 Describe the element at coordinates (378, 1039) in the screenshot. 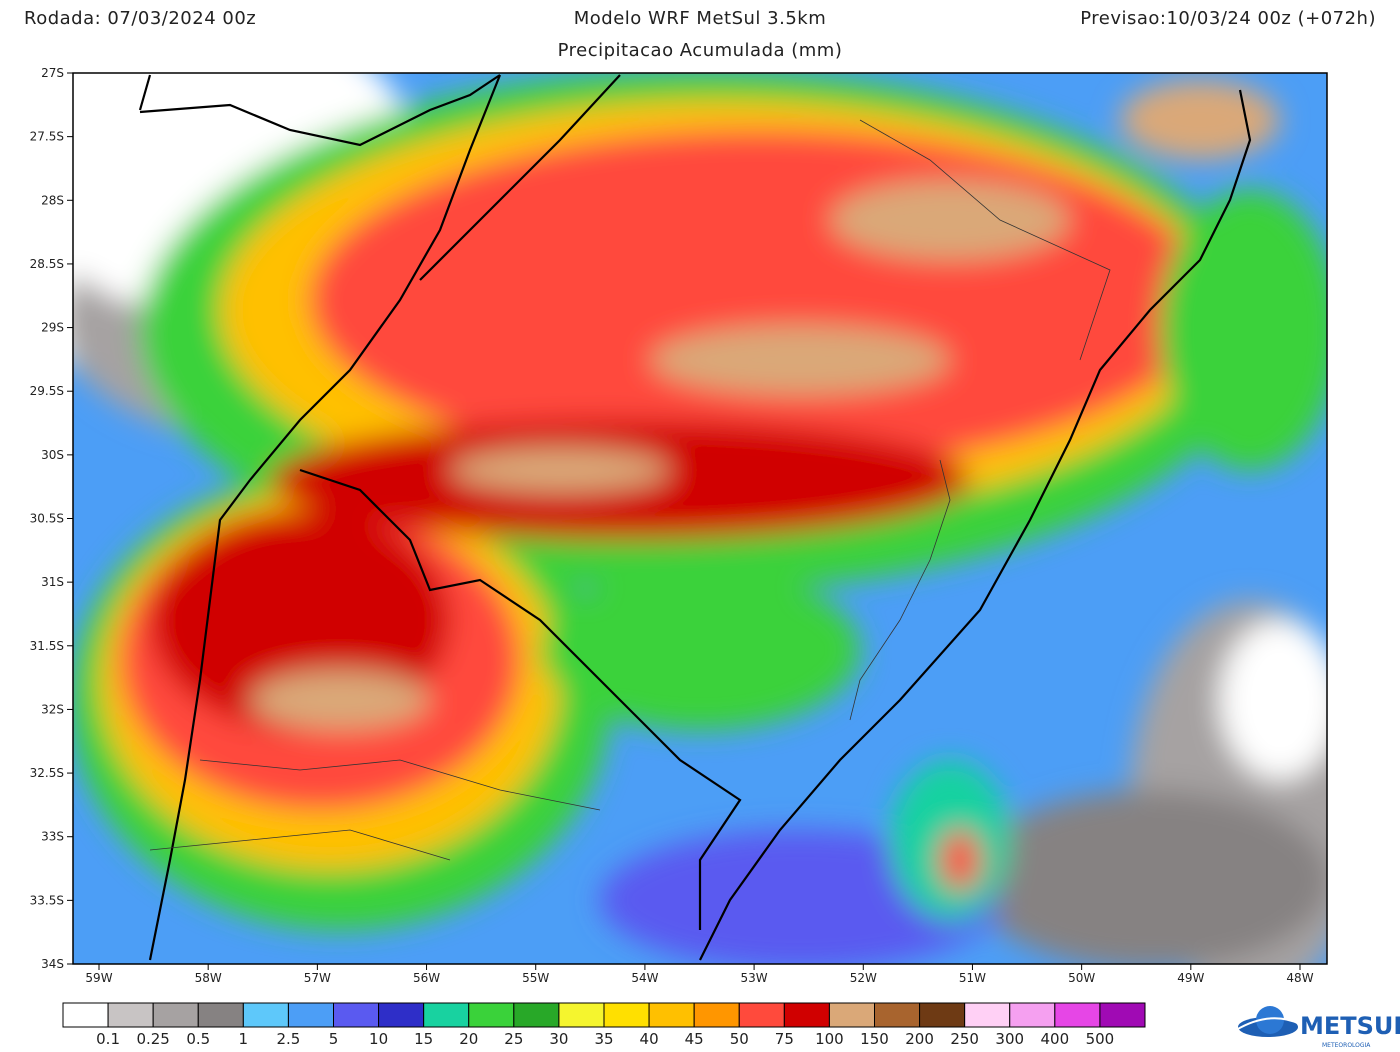

I see `legend-level: 10` at that location.